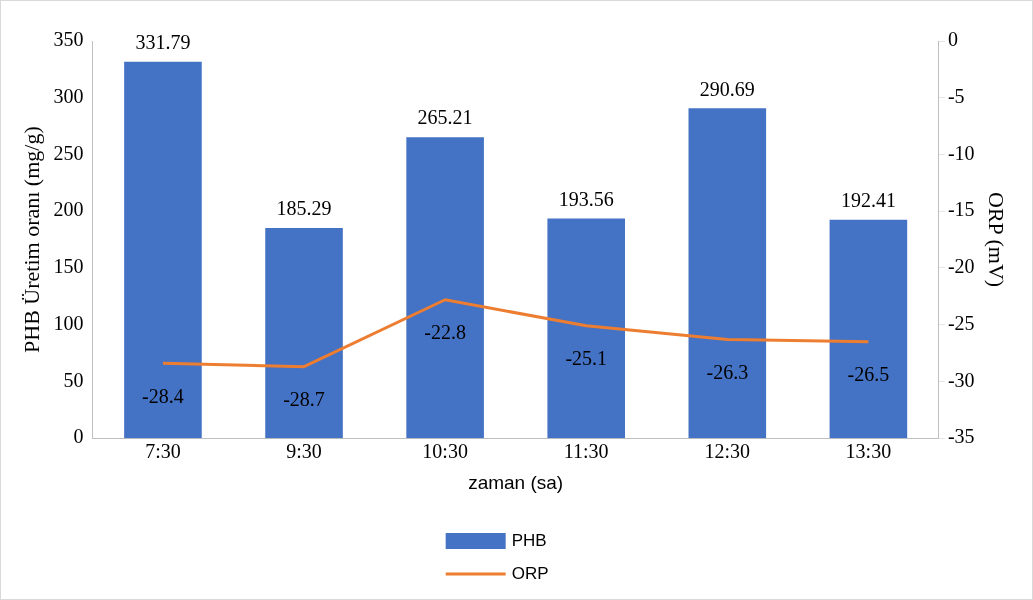 This screenshot has width=1033, height=600. I want to click on data-label: -25.1, so click(586, 358).